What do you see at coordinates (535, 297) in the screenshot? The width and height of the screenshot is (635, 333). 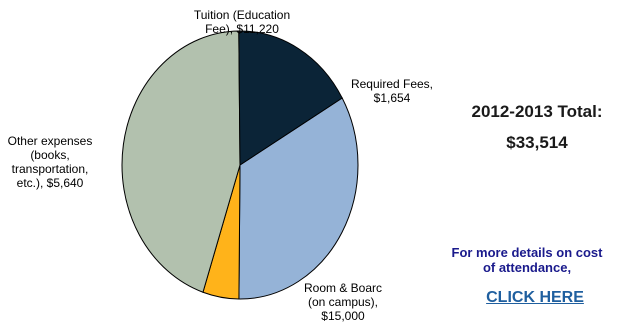 I see `click-here-link: CLICK HERE` at bounding box center [535, 297].